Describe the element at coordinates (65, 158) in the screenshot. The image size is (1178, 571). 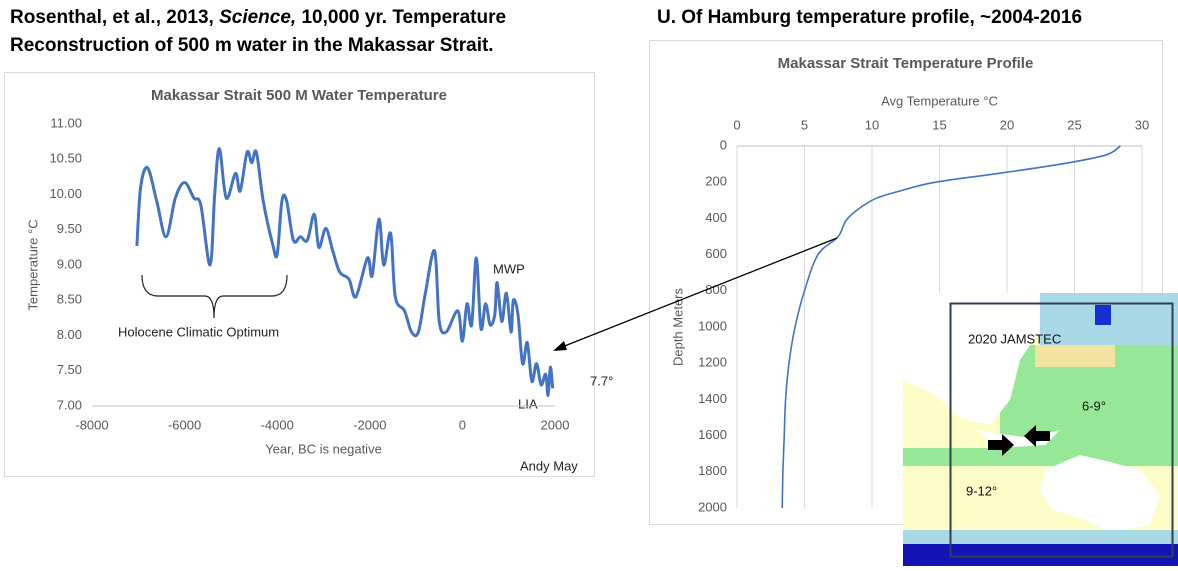
I see `y-tick-label: 10.50` at that location.